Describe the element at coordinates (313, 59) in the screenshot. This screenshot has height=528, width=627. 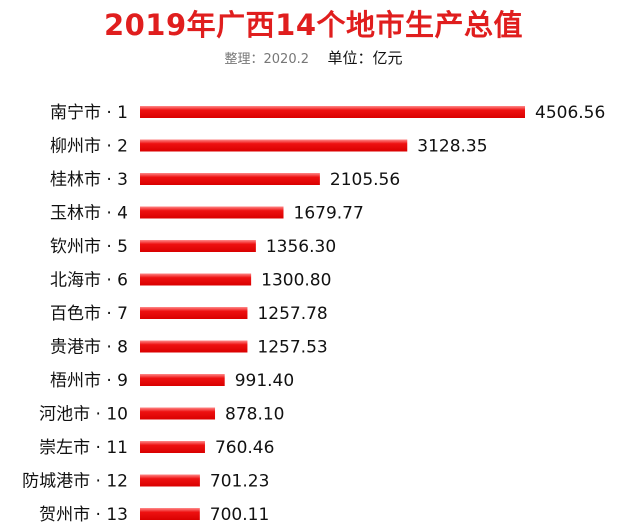
I see `chart-subtitle: 整理：2020.2 单位：亿元` at that location.